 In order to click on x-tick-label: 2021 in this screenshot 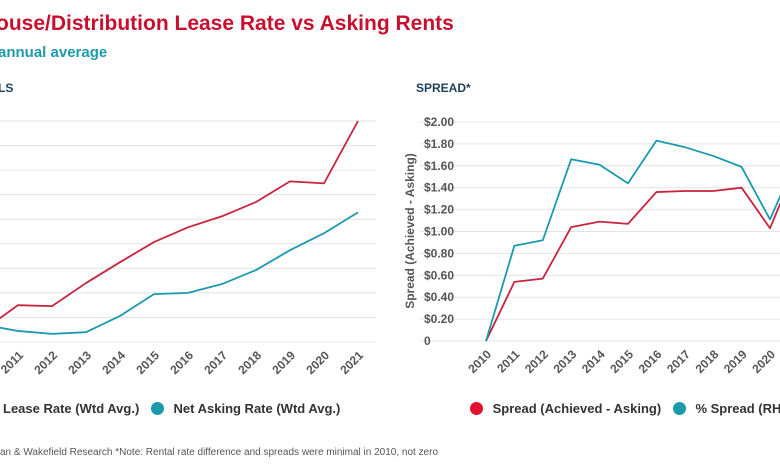, I will do `click(351, 362)`.